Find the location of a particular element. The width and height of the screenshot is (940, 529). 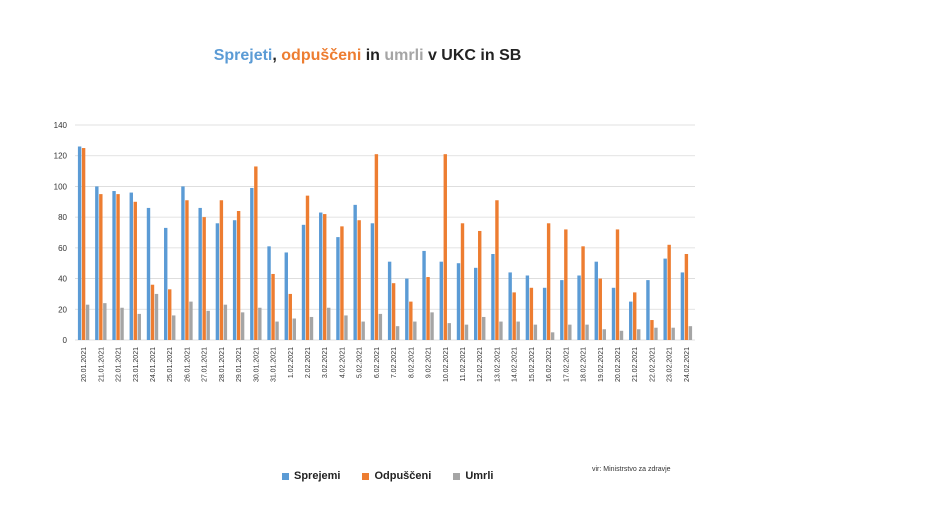

x-tick-label: 22.02.2021 is located at coordinates (652, 364).